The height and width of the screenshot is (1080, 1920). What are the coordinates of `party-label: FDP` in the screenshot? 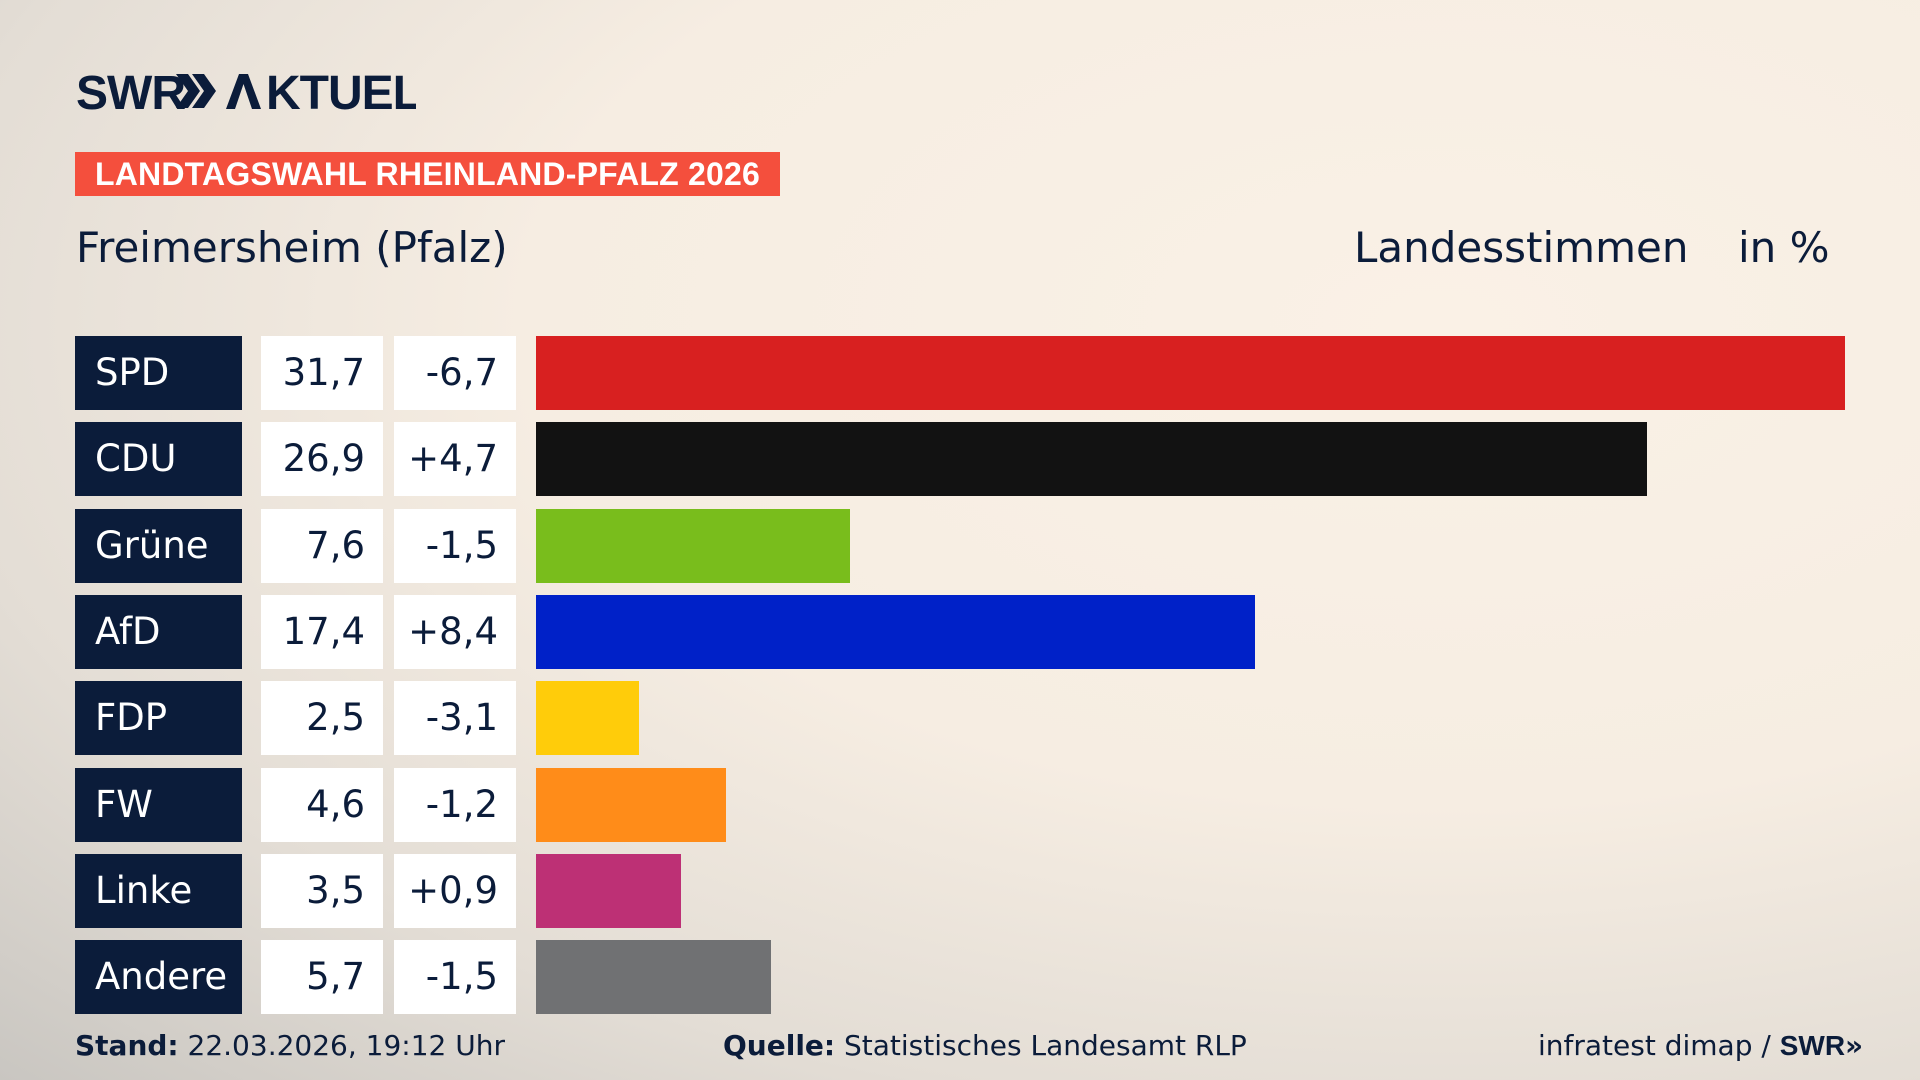 It's located at (158, 718).